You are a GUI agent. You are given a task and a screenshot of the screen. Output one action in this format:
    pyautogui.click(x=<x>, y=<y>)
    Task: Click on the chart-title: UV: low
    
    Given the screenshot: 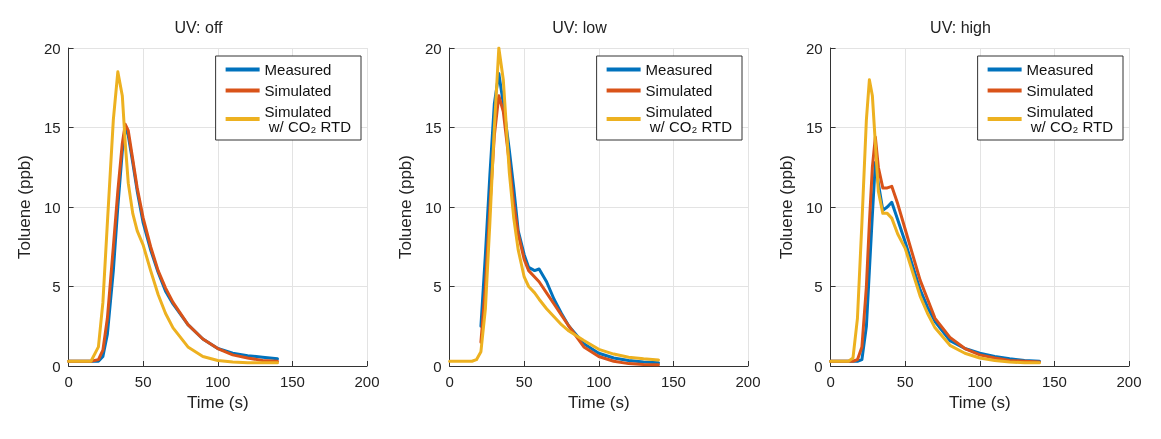 What is the action you would take?
    pyautogui.click(x=580, y=27)
    